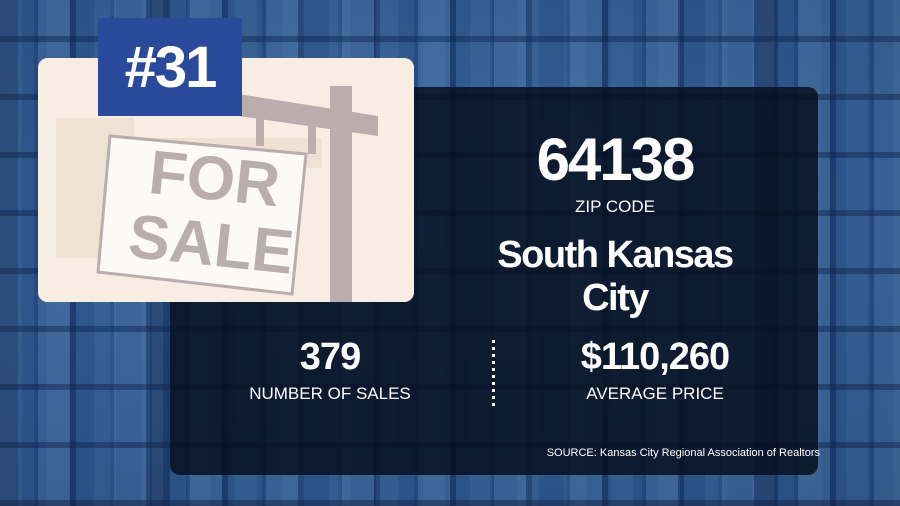 The width and height of the screenshot is (900, 506). I want to click on sign-text-sale: SALE, so click(211, 245).